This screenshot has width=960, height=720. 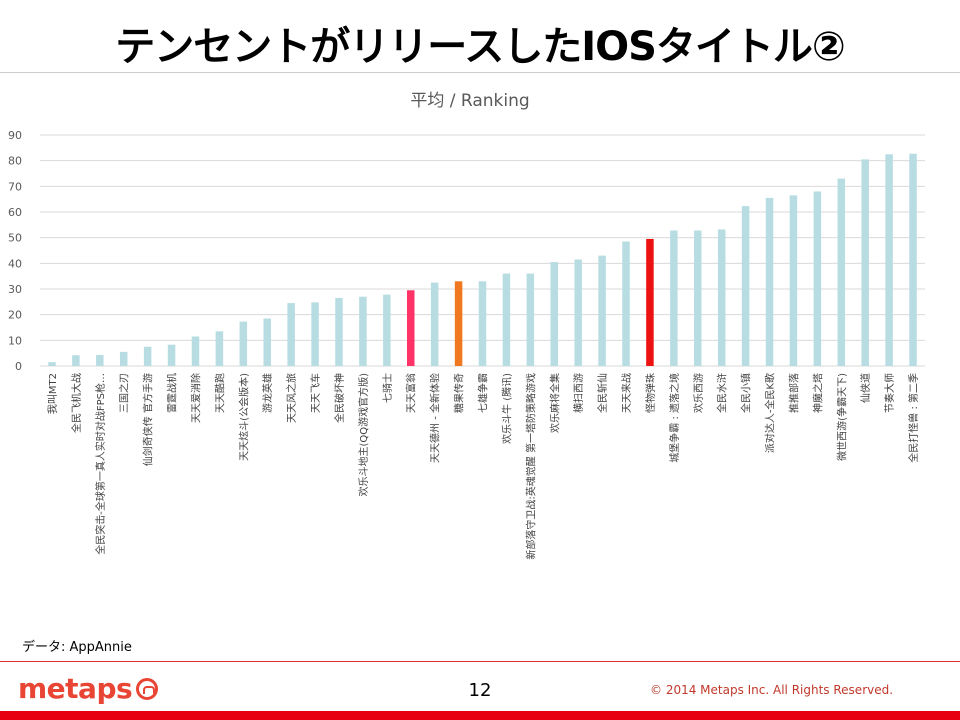 I want to click on y-tick-label: 10, so click(x=15, y=340).